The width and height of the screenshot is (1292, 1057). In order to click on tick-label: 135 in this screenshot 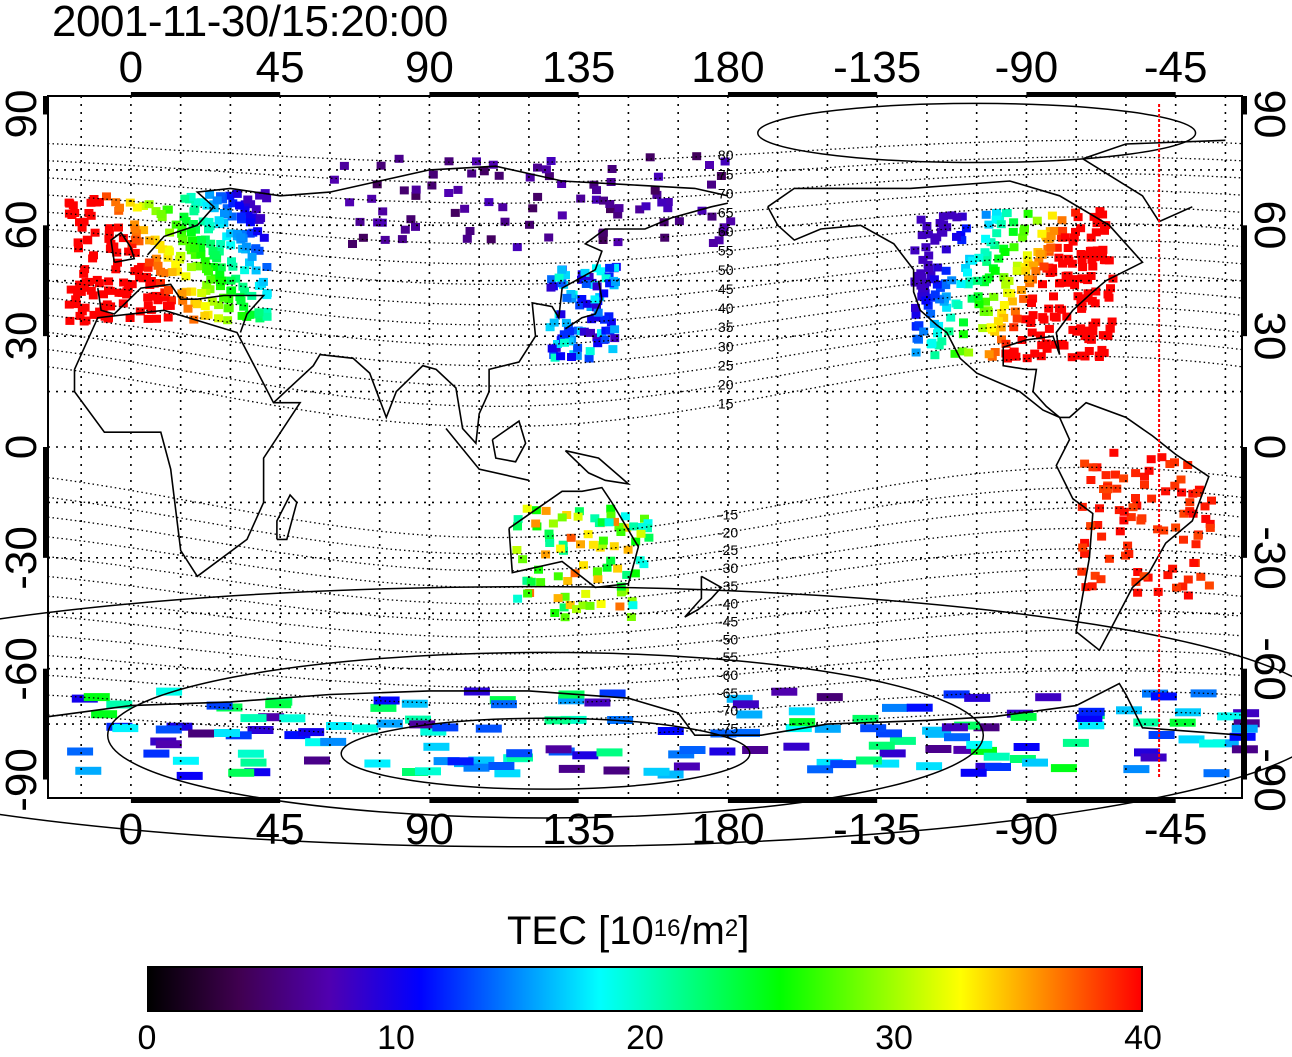, I will do `click(578, 67)`.